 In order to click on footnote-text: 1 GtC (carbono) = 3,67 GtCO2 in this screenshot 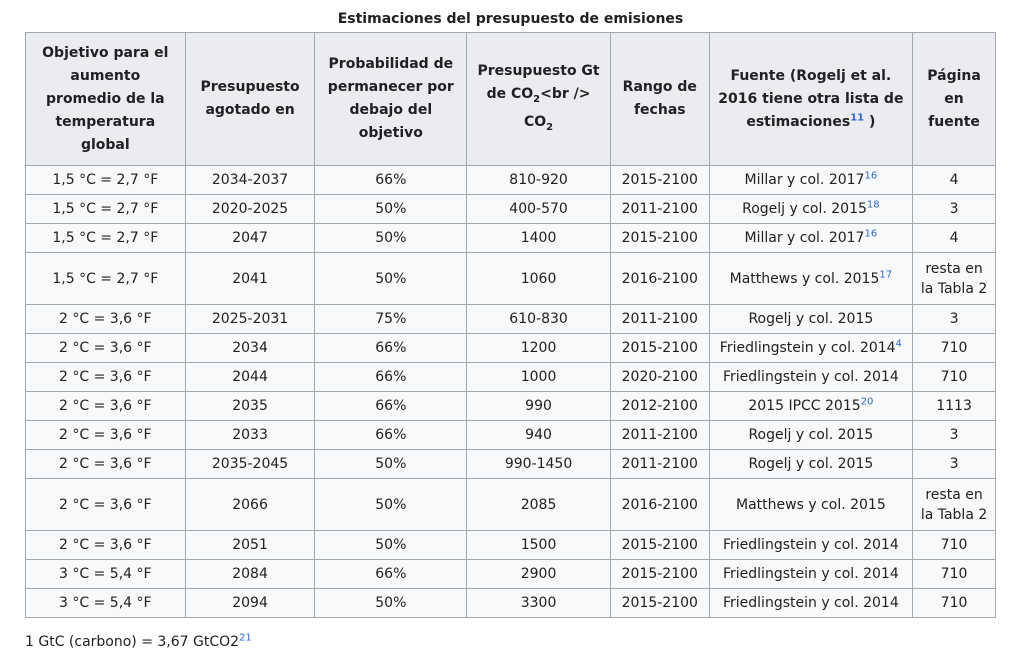, I will do `click(132, 642)`.